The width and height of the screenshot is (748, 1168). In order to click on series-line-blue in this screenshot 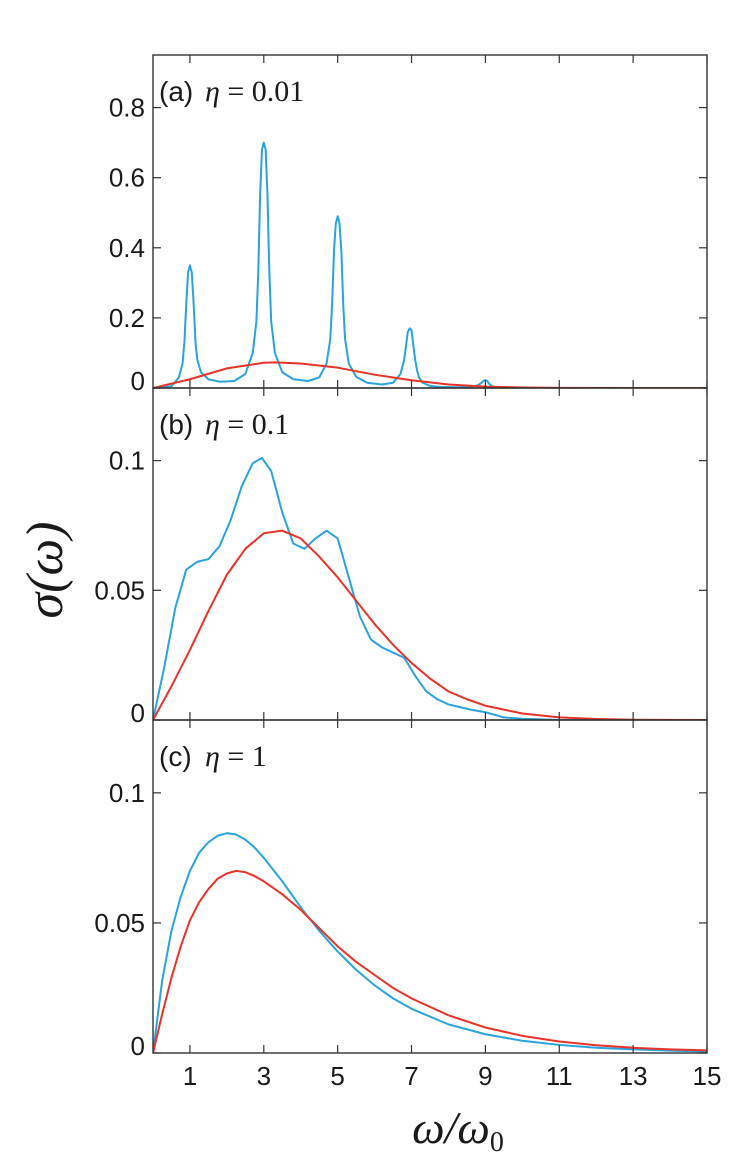, I will do `click(430, 942)`.